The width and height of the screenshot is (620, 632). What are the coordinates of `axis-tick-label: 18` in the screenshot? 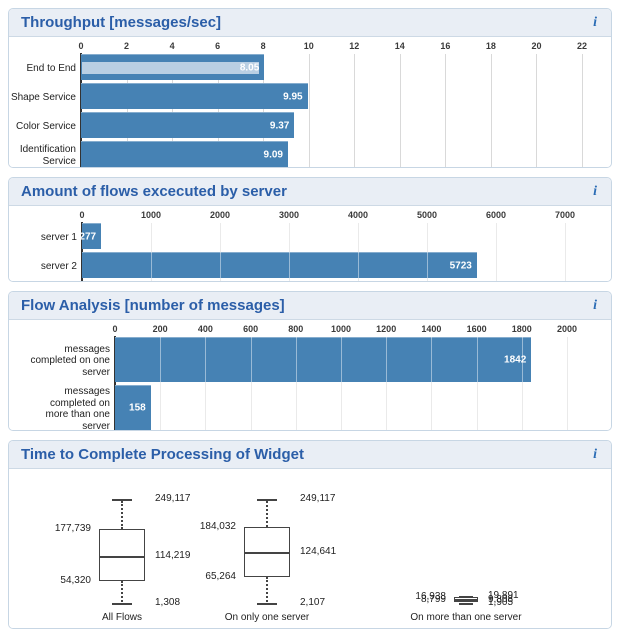 It's located at (490, 46).